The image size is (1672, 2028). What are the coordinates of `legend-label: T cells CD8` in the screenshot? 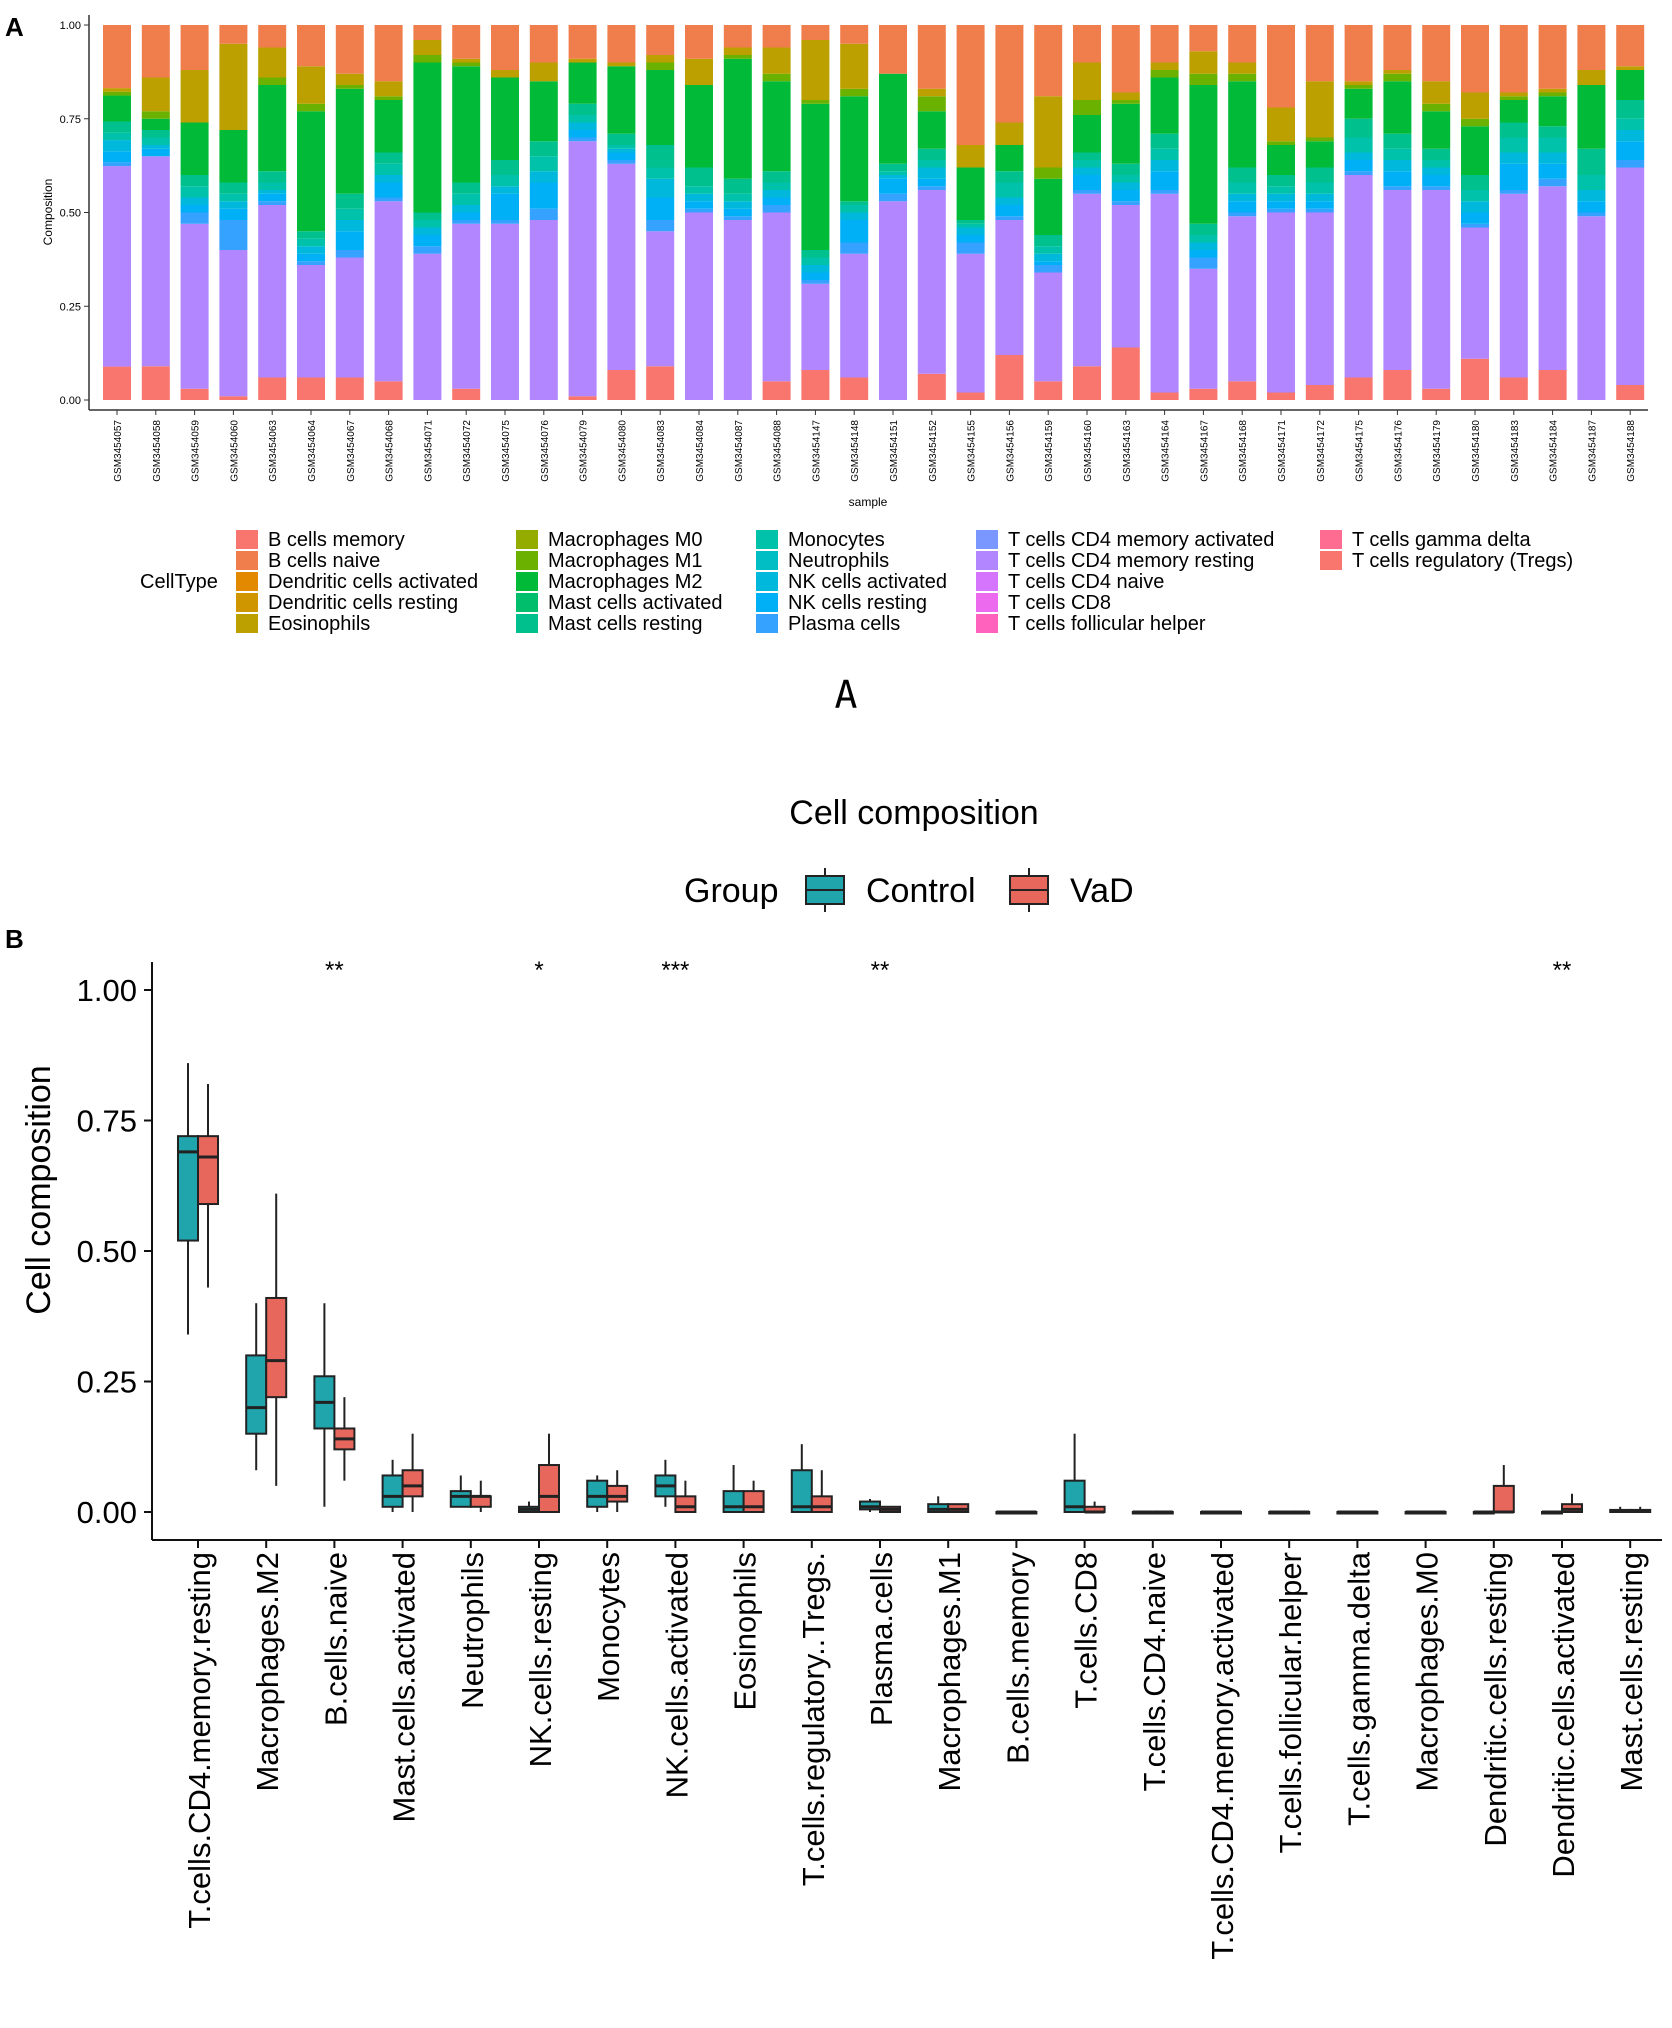 It's located at (1059, 603).